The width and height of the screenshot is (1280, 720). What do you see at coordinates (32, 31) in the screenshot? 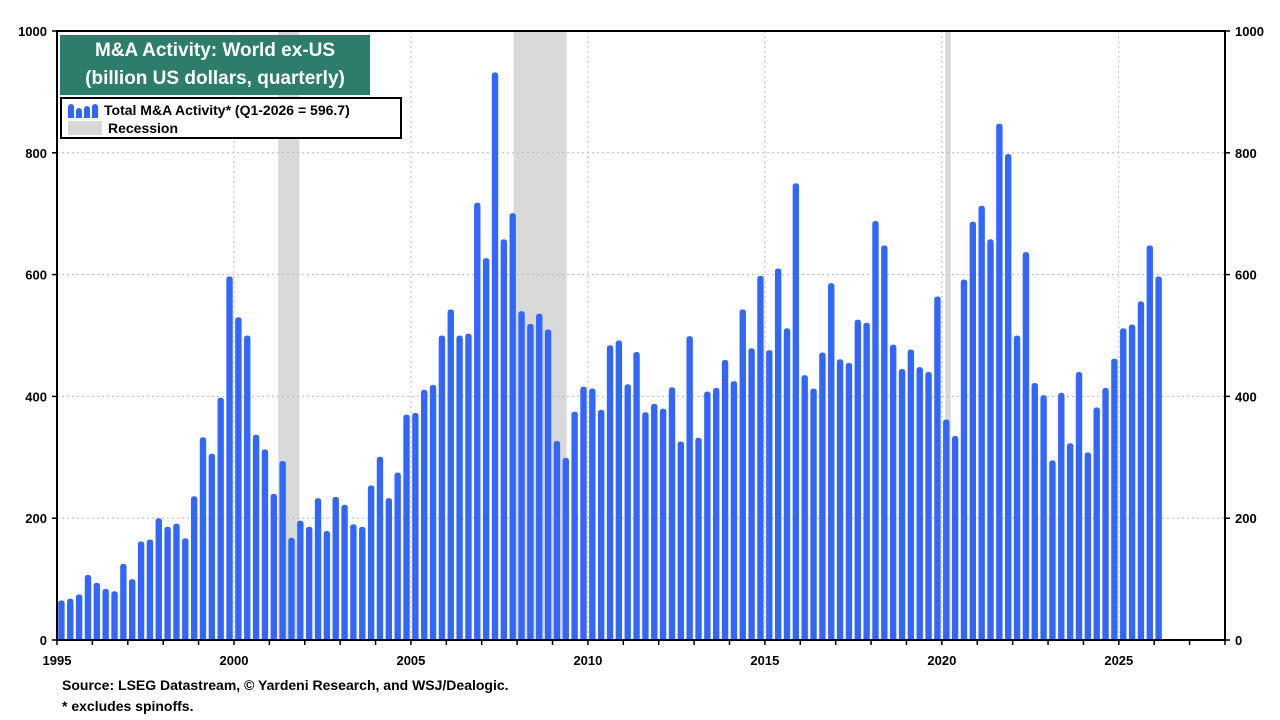
I see `y-tick-label-left: 1000` at bounding box center [32, 31].